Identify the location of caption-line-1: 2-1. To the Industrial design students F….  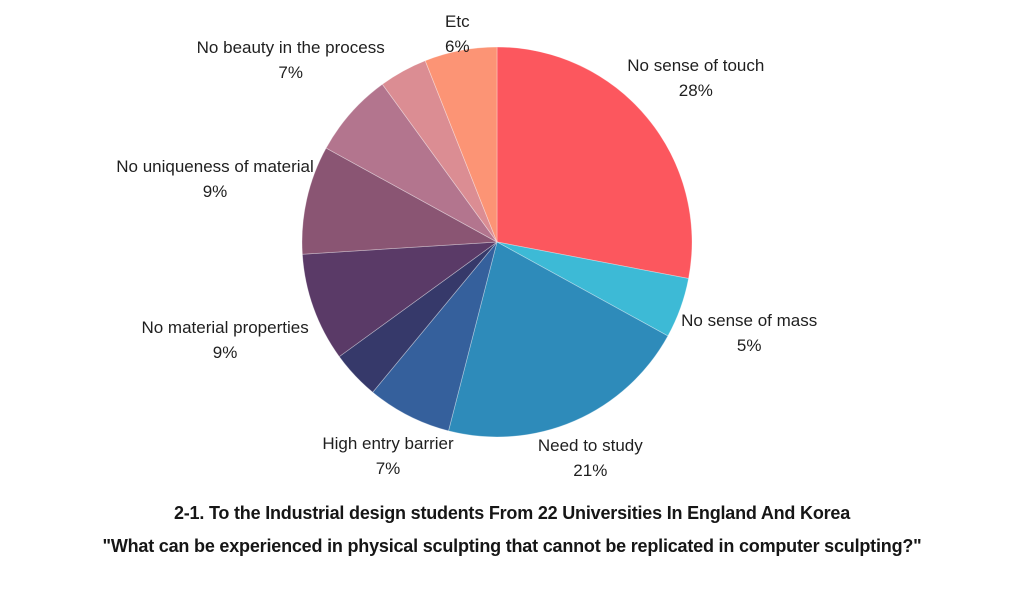
(512, 513).